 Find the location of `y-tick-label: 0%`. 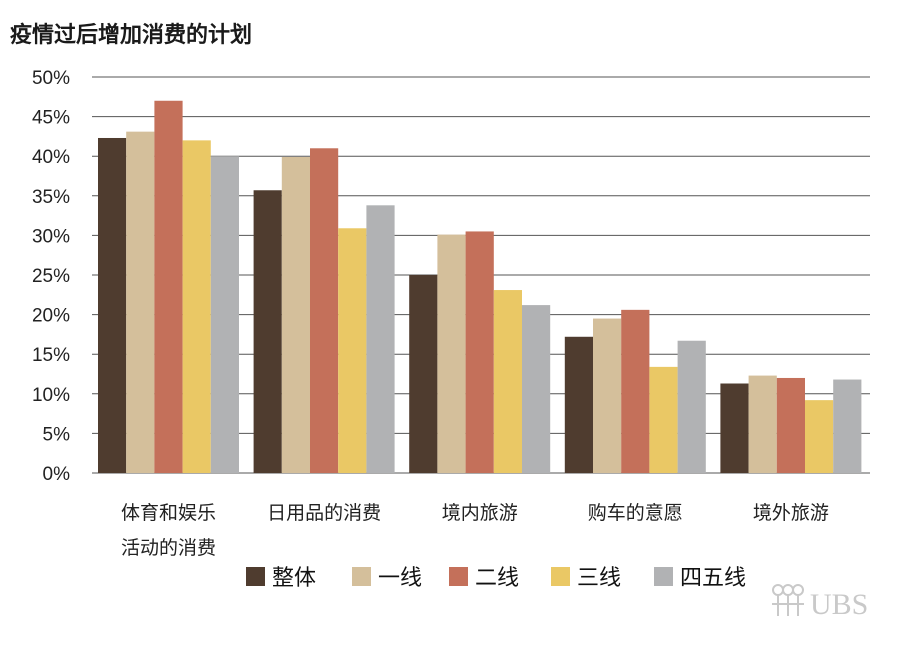

y-tick-label: 0% is located at coordinates (57, 474).